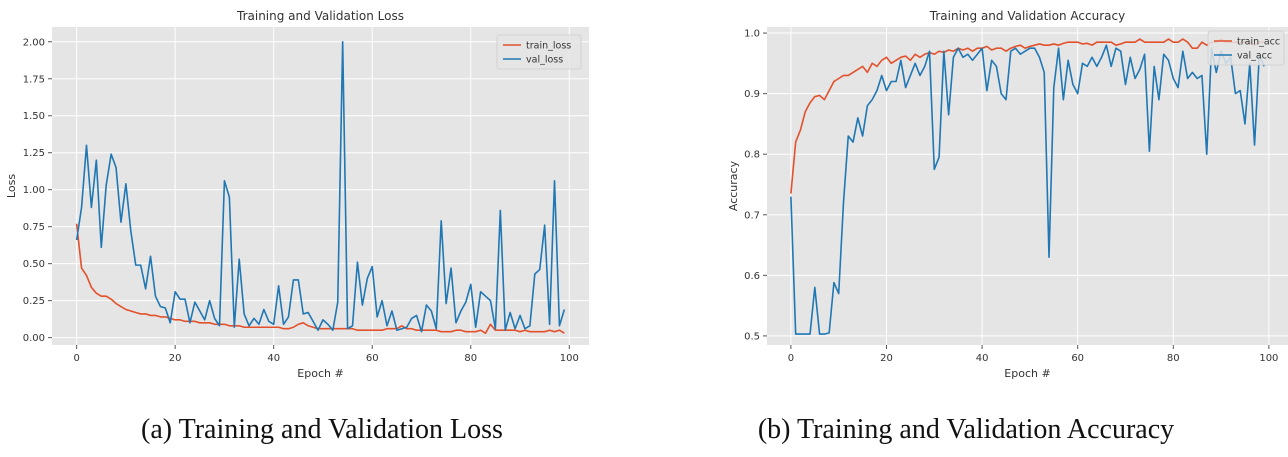 Image resolution: width=1288 pixels, height=457 pixels. What do you see at coordinates (544, 60) in the screenshot?
I see `legend-label-val_loss: val_loss` at bounding box center [544, 60].